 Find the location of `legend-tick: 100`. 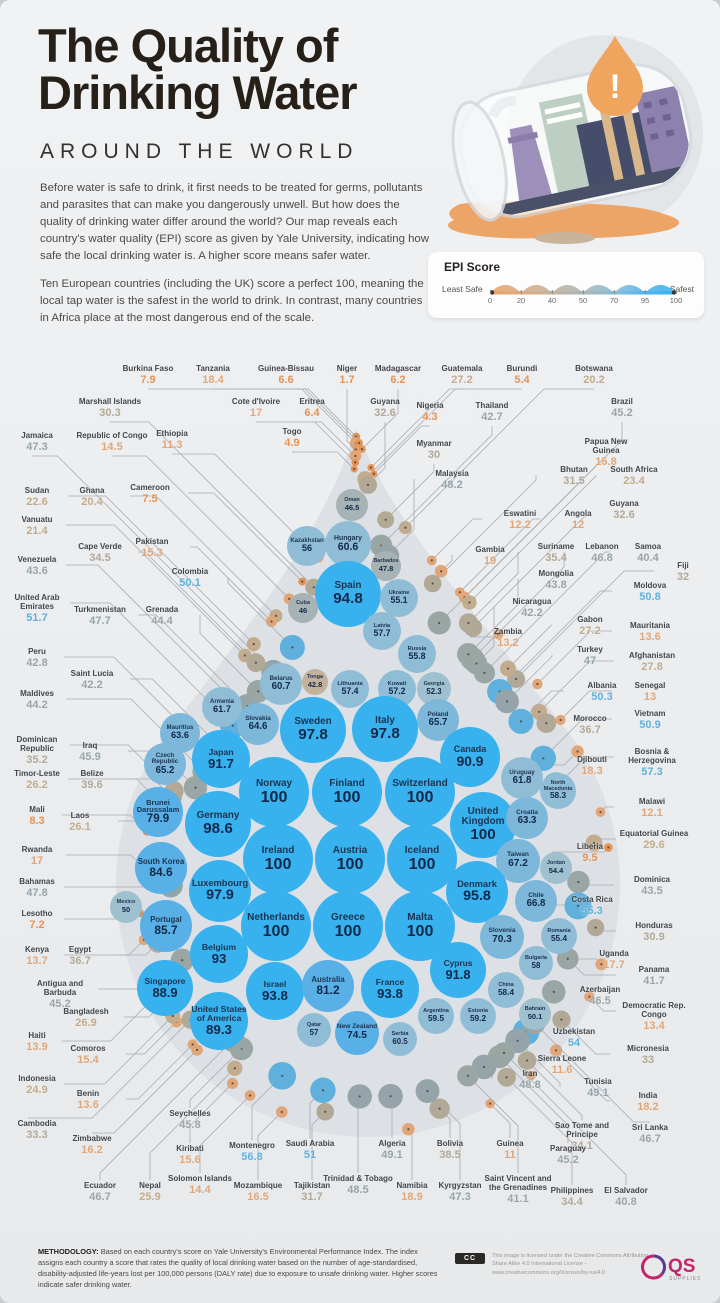

legend-tick: 100 is located at coordinates (676, 297).